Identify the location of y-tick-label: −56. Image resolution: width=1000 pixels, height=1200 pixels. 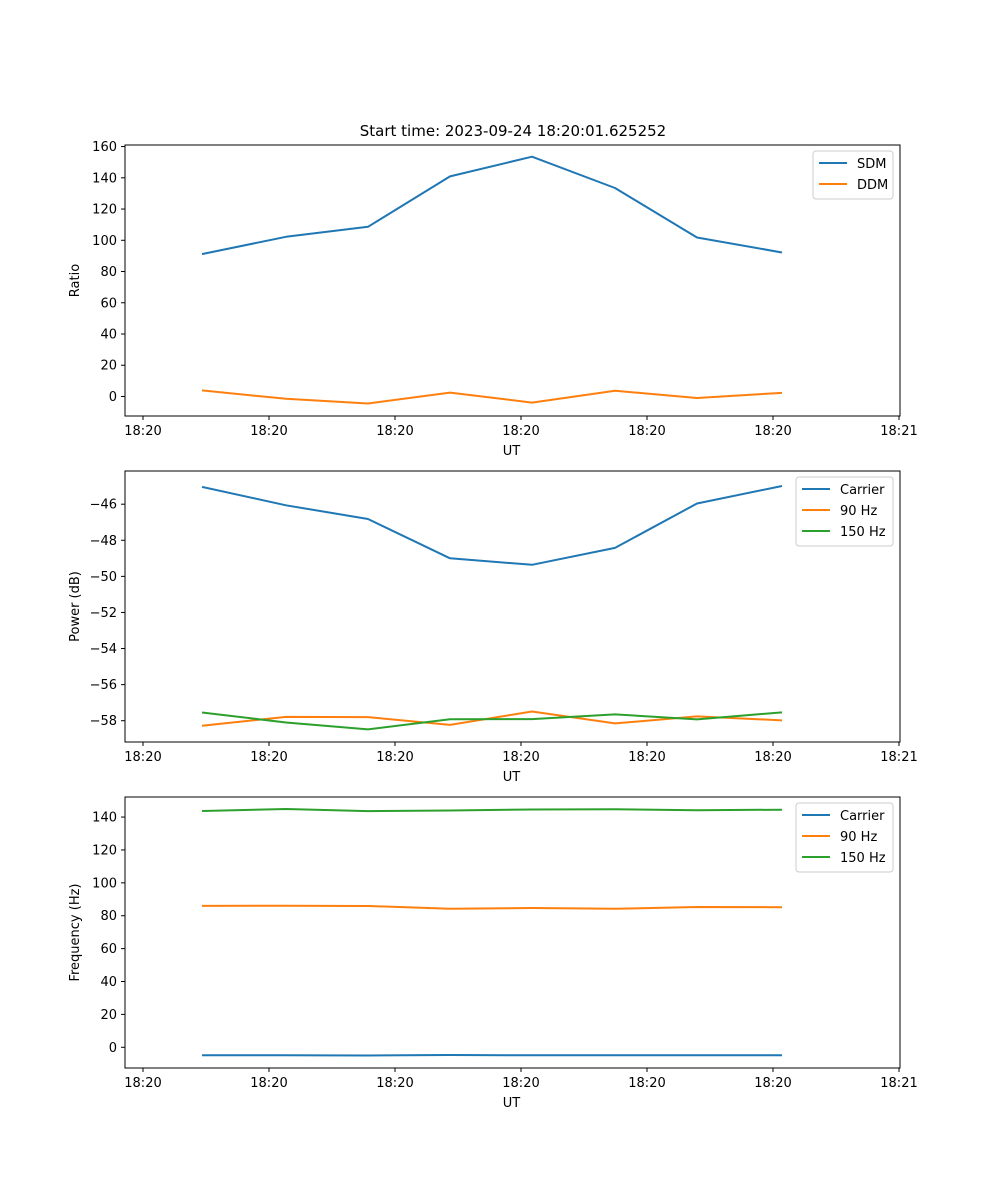
(103, 685).